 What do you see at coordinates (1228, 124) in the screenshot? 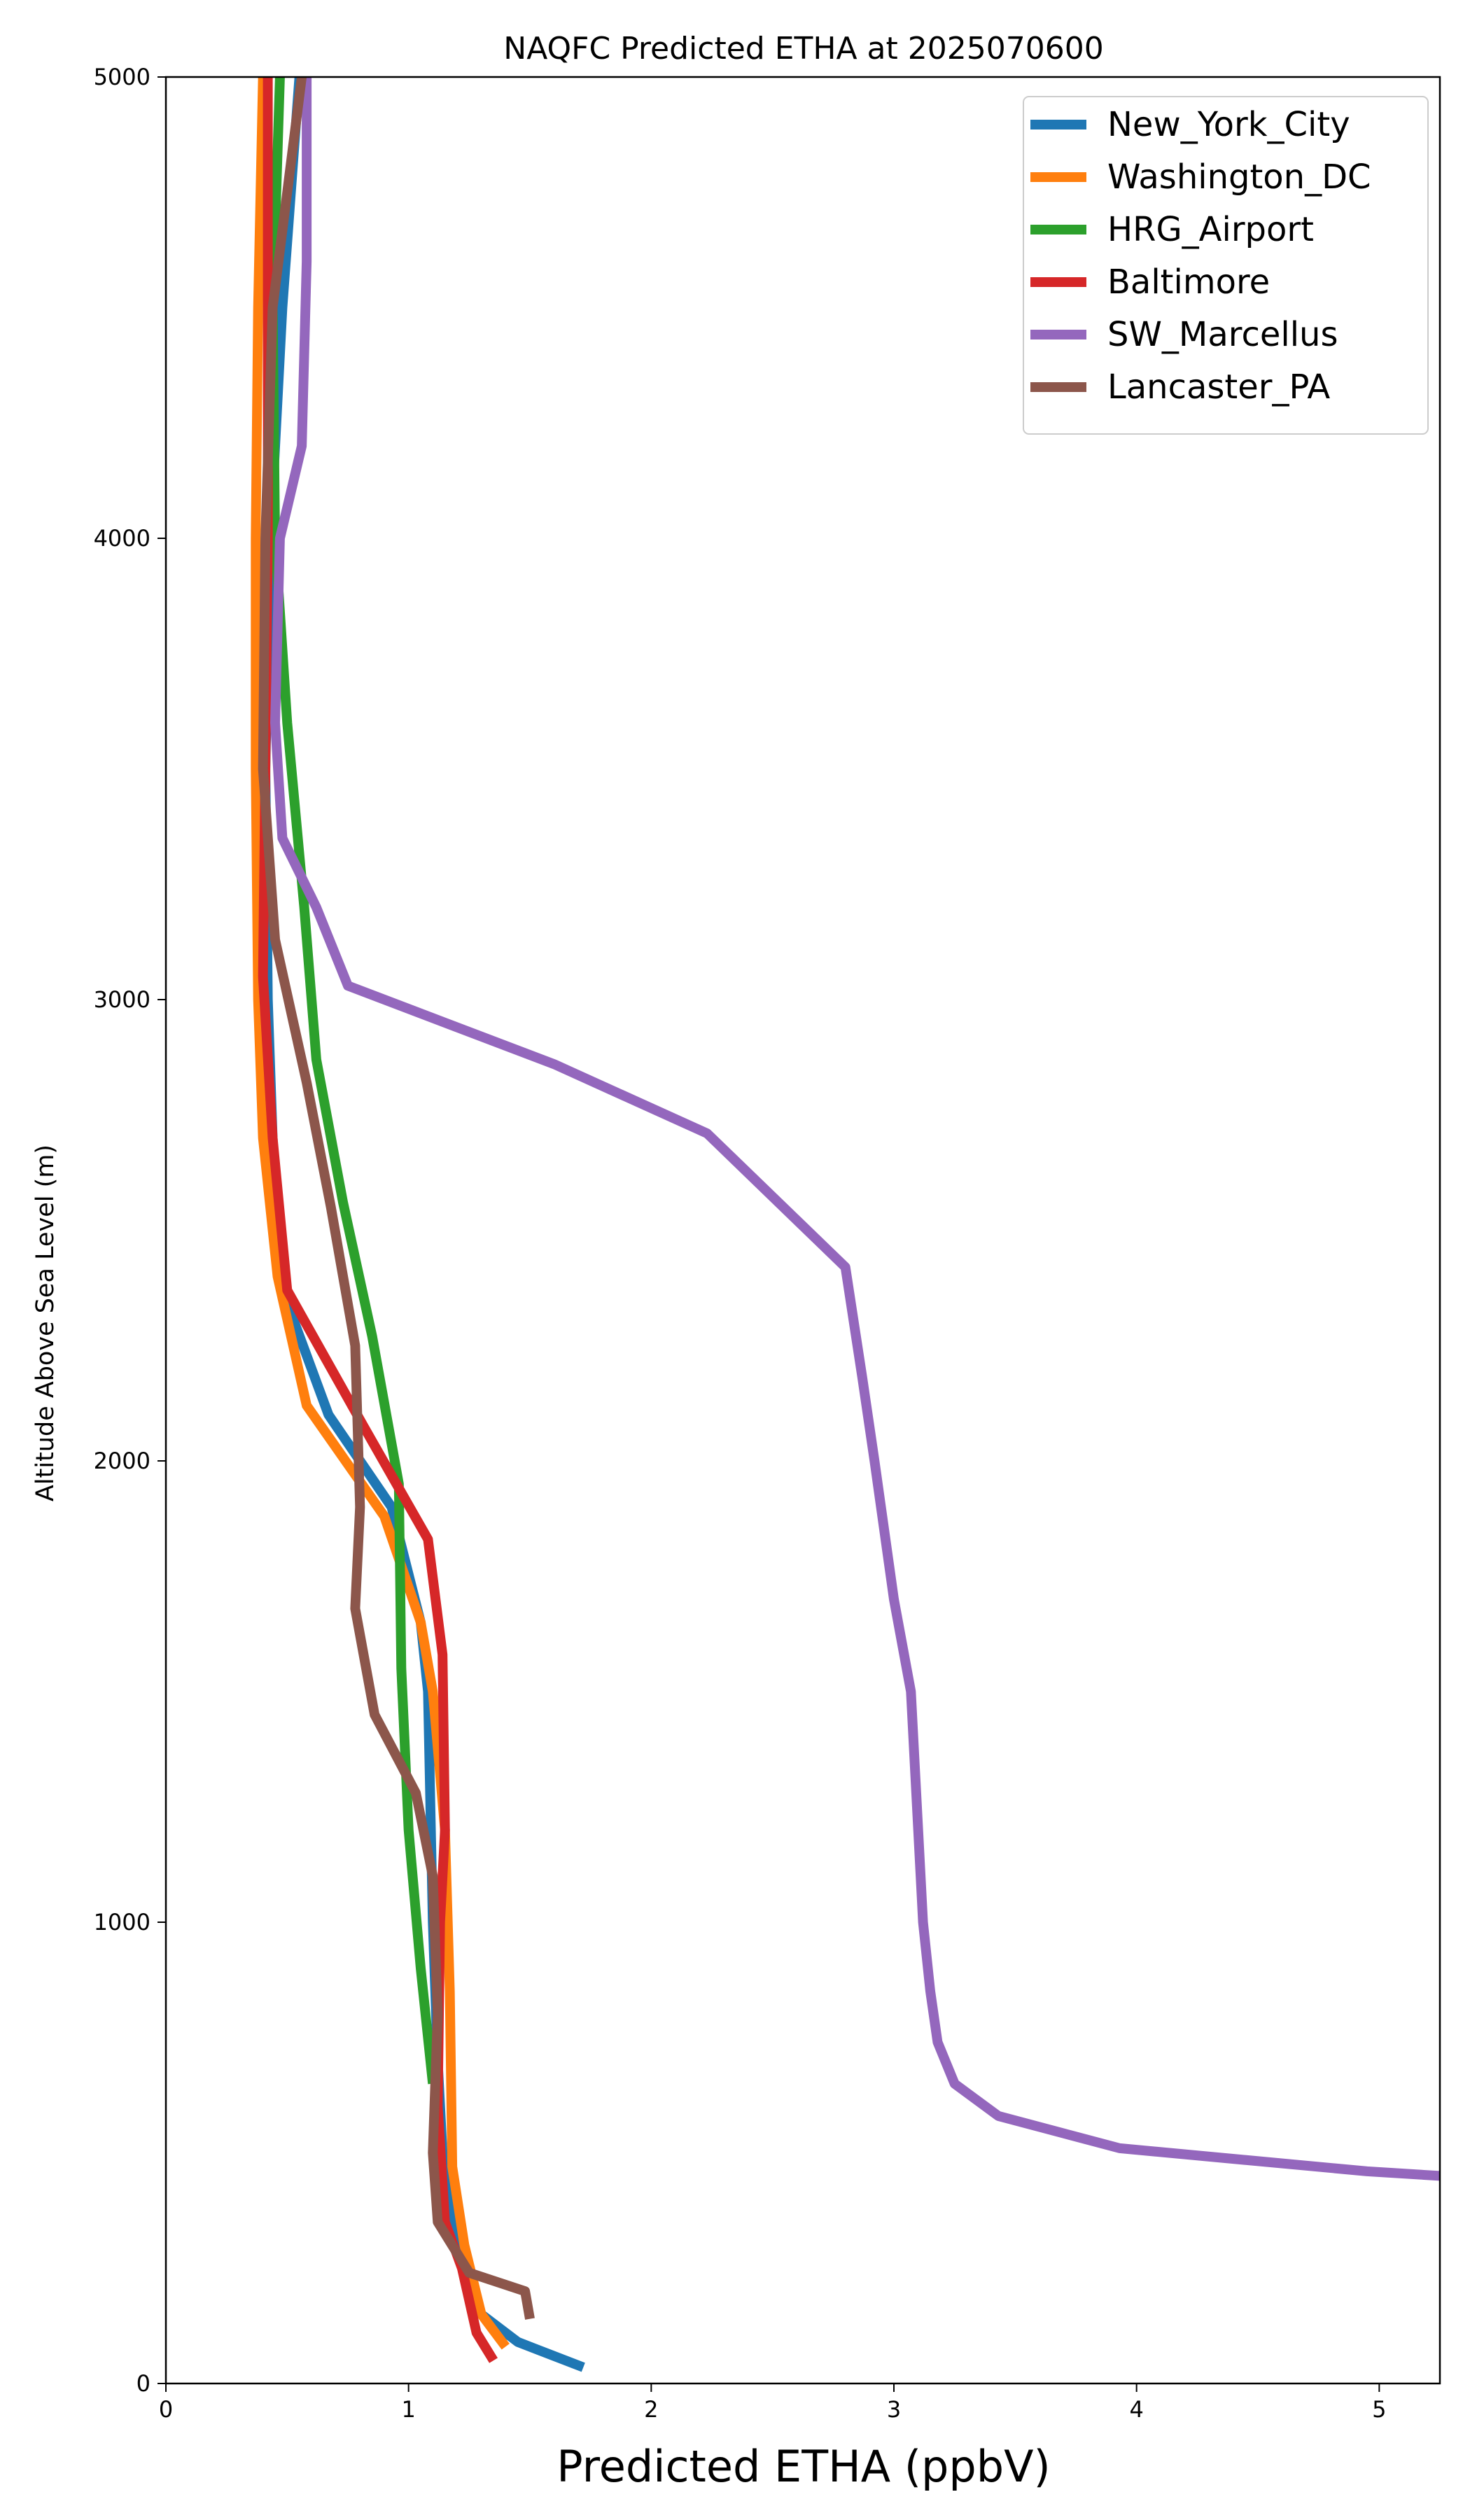
I see `legend-label: New_York_City` at bounding box center [1228, 124].